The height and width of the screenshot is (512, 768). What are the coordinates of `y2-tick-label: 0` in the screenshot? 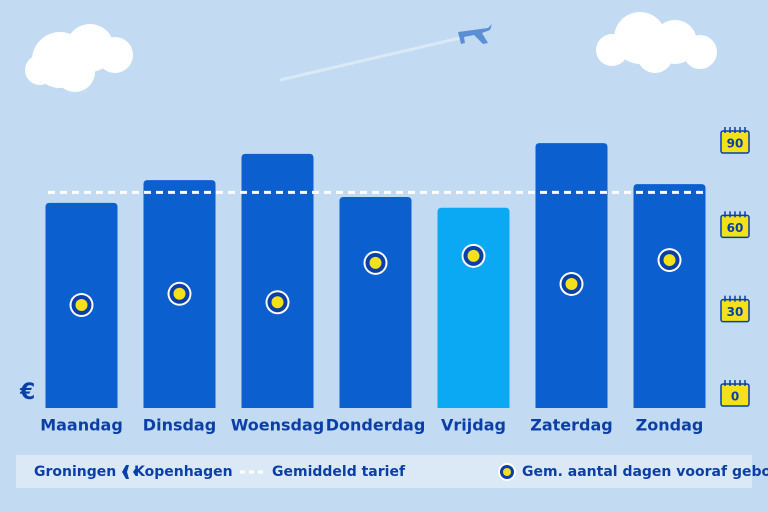 It's located at (735, 397).